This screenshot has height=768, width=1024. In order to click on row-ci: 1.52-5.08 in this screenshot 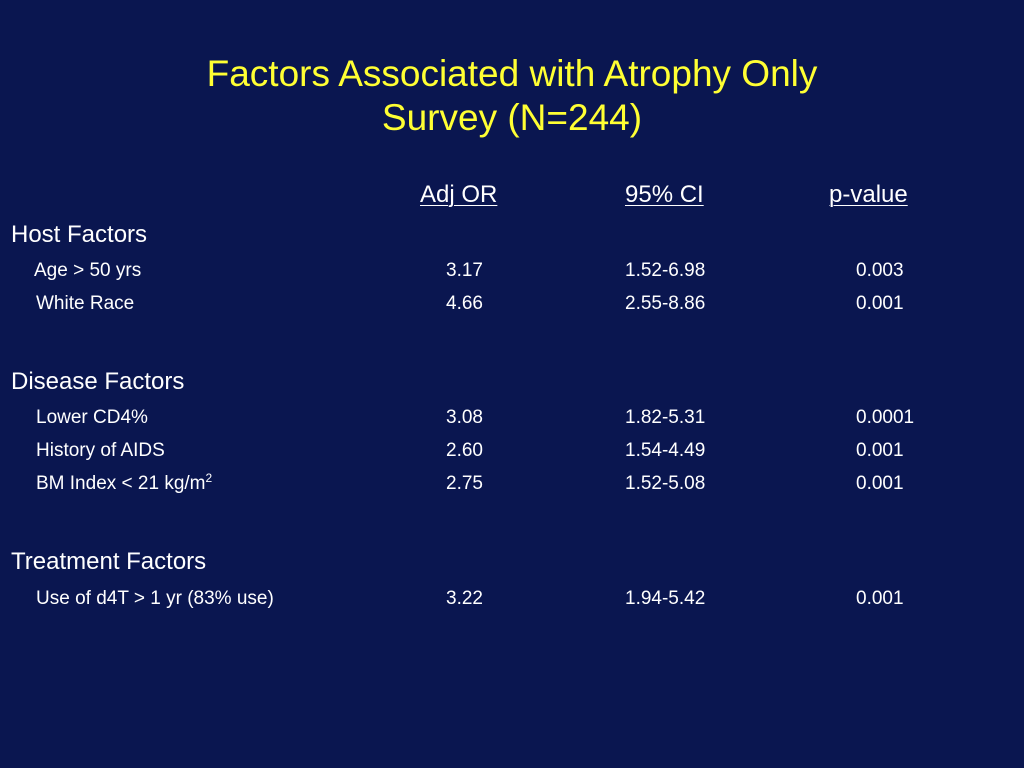, I will do `click(665, 483)`.